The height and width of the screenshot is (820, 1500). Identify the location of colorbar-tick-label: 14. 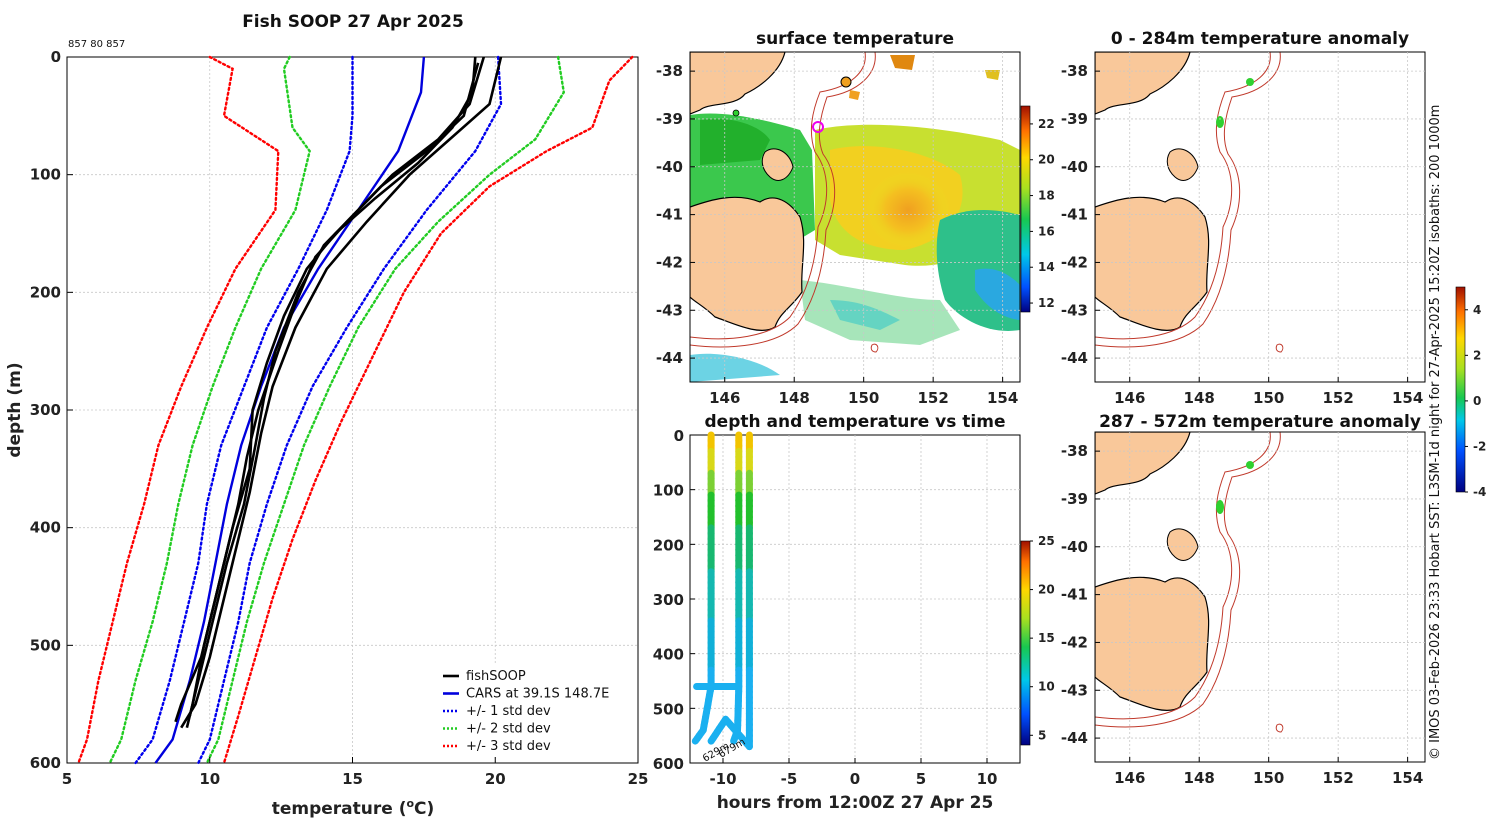
(1046, 267).